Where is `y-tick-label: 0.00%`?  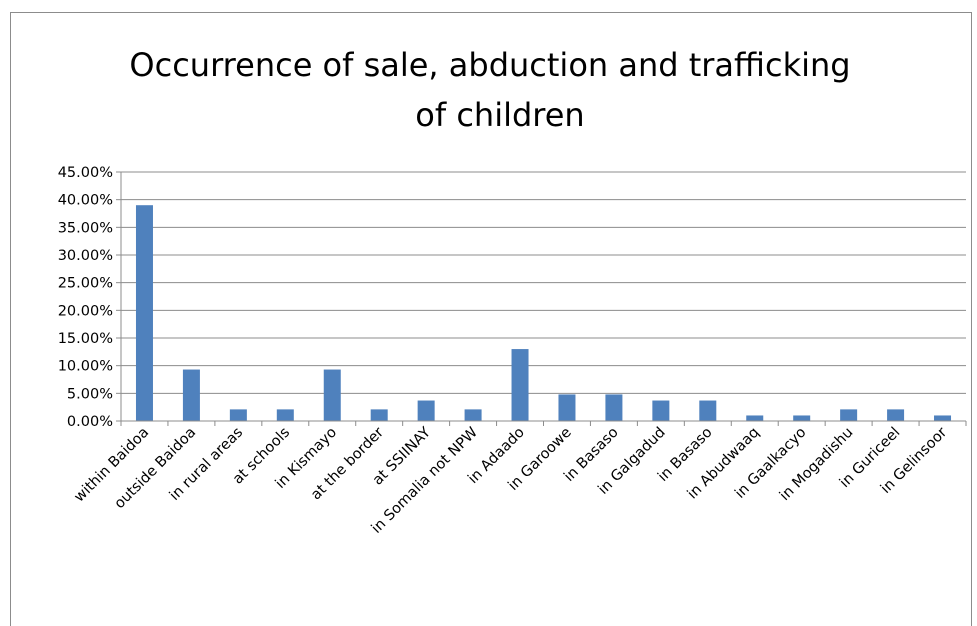
y-tick-label: 0.00% is located at coordinates (90, 422).